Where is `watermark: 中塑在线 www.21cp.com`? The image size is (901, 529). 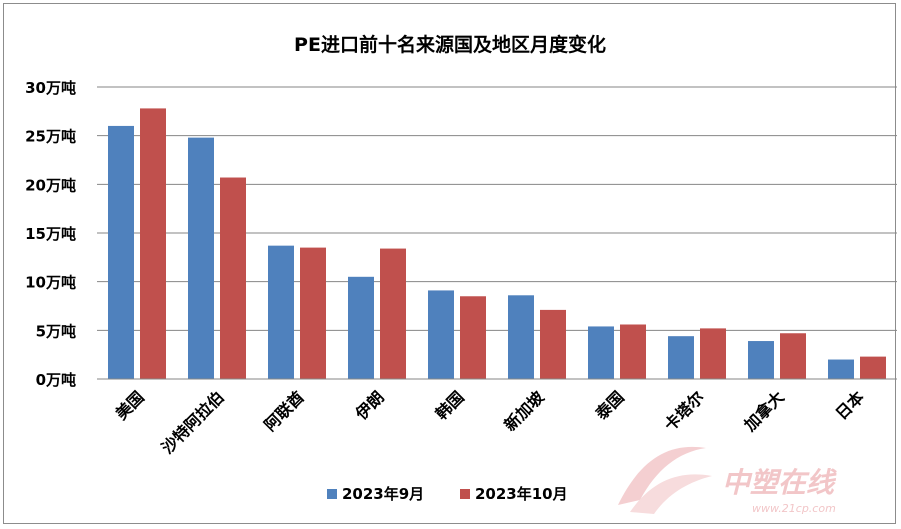
watermark: 中塑在线 www.21cp.com is located at coordinates (727, 480).